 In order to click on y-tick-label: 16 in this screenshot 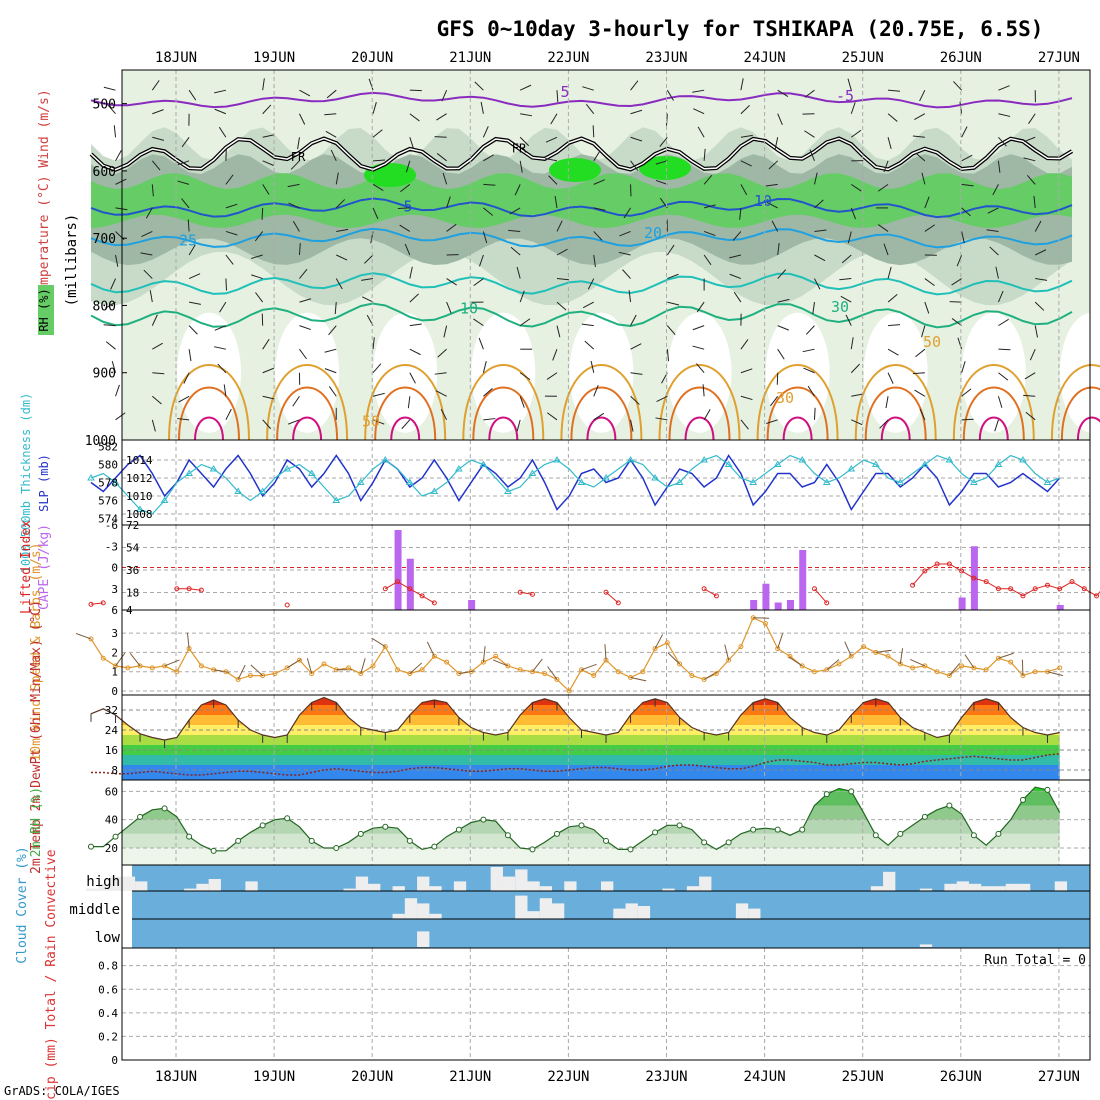, I will do `click(111, 750)`.